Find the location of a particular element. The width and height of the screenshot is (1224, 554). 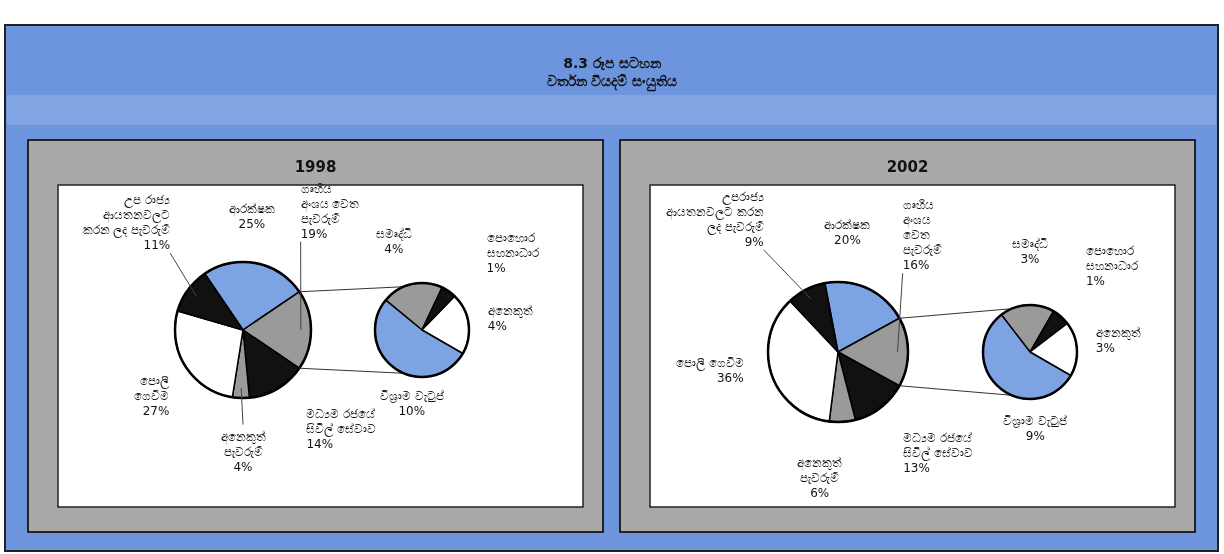

data-label: 16% is located at coordinates (916, 265).